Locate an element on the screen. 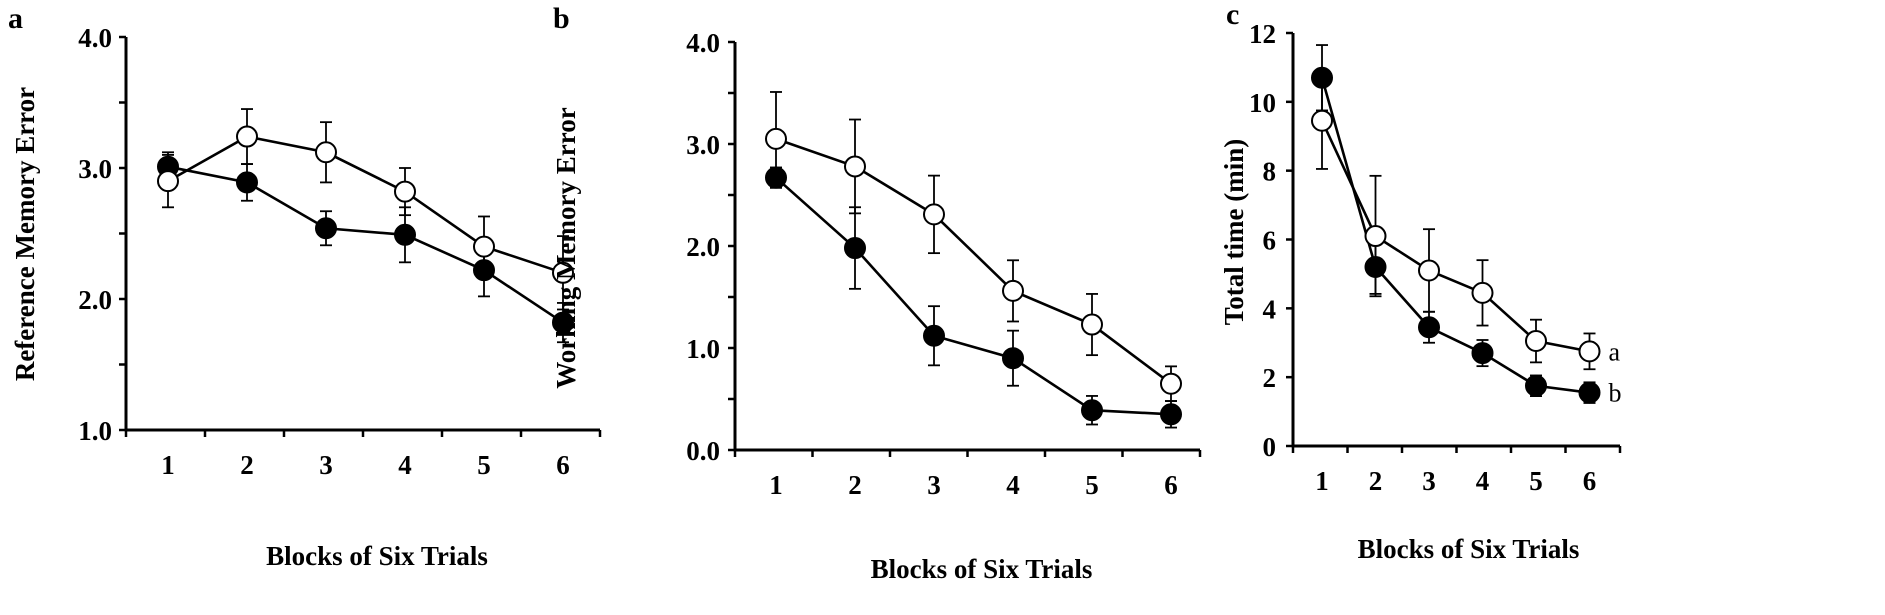  y-tick-label: 6 is located at coordinates (1270, 241).